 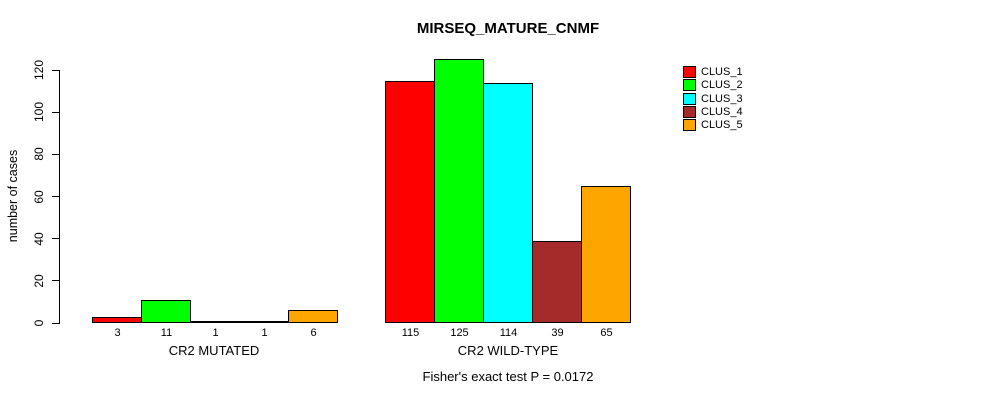 I want to click on y-tick-label: 0, so click(x=39, y=323).